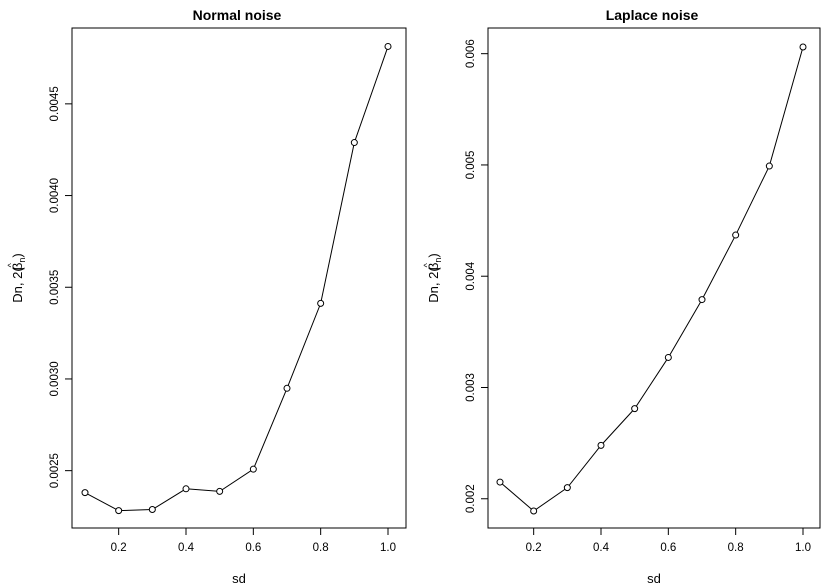 The image size is (830, 588). I want to click on y-tick-label: 0.0030, so click(55, 378).